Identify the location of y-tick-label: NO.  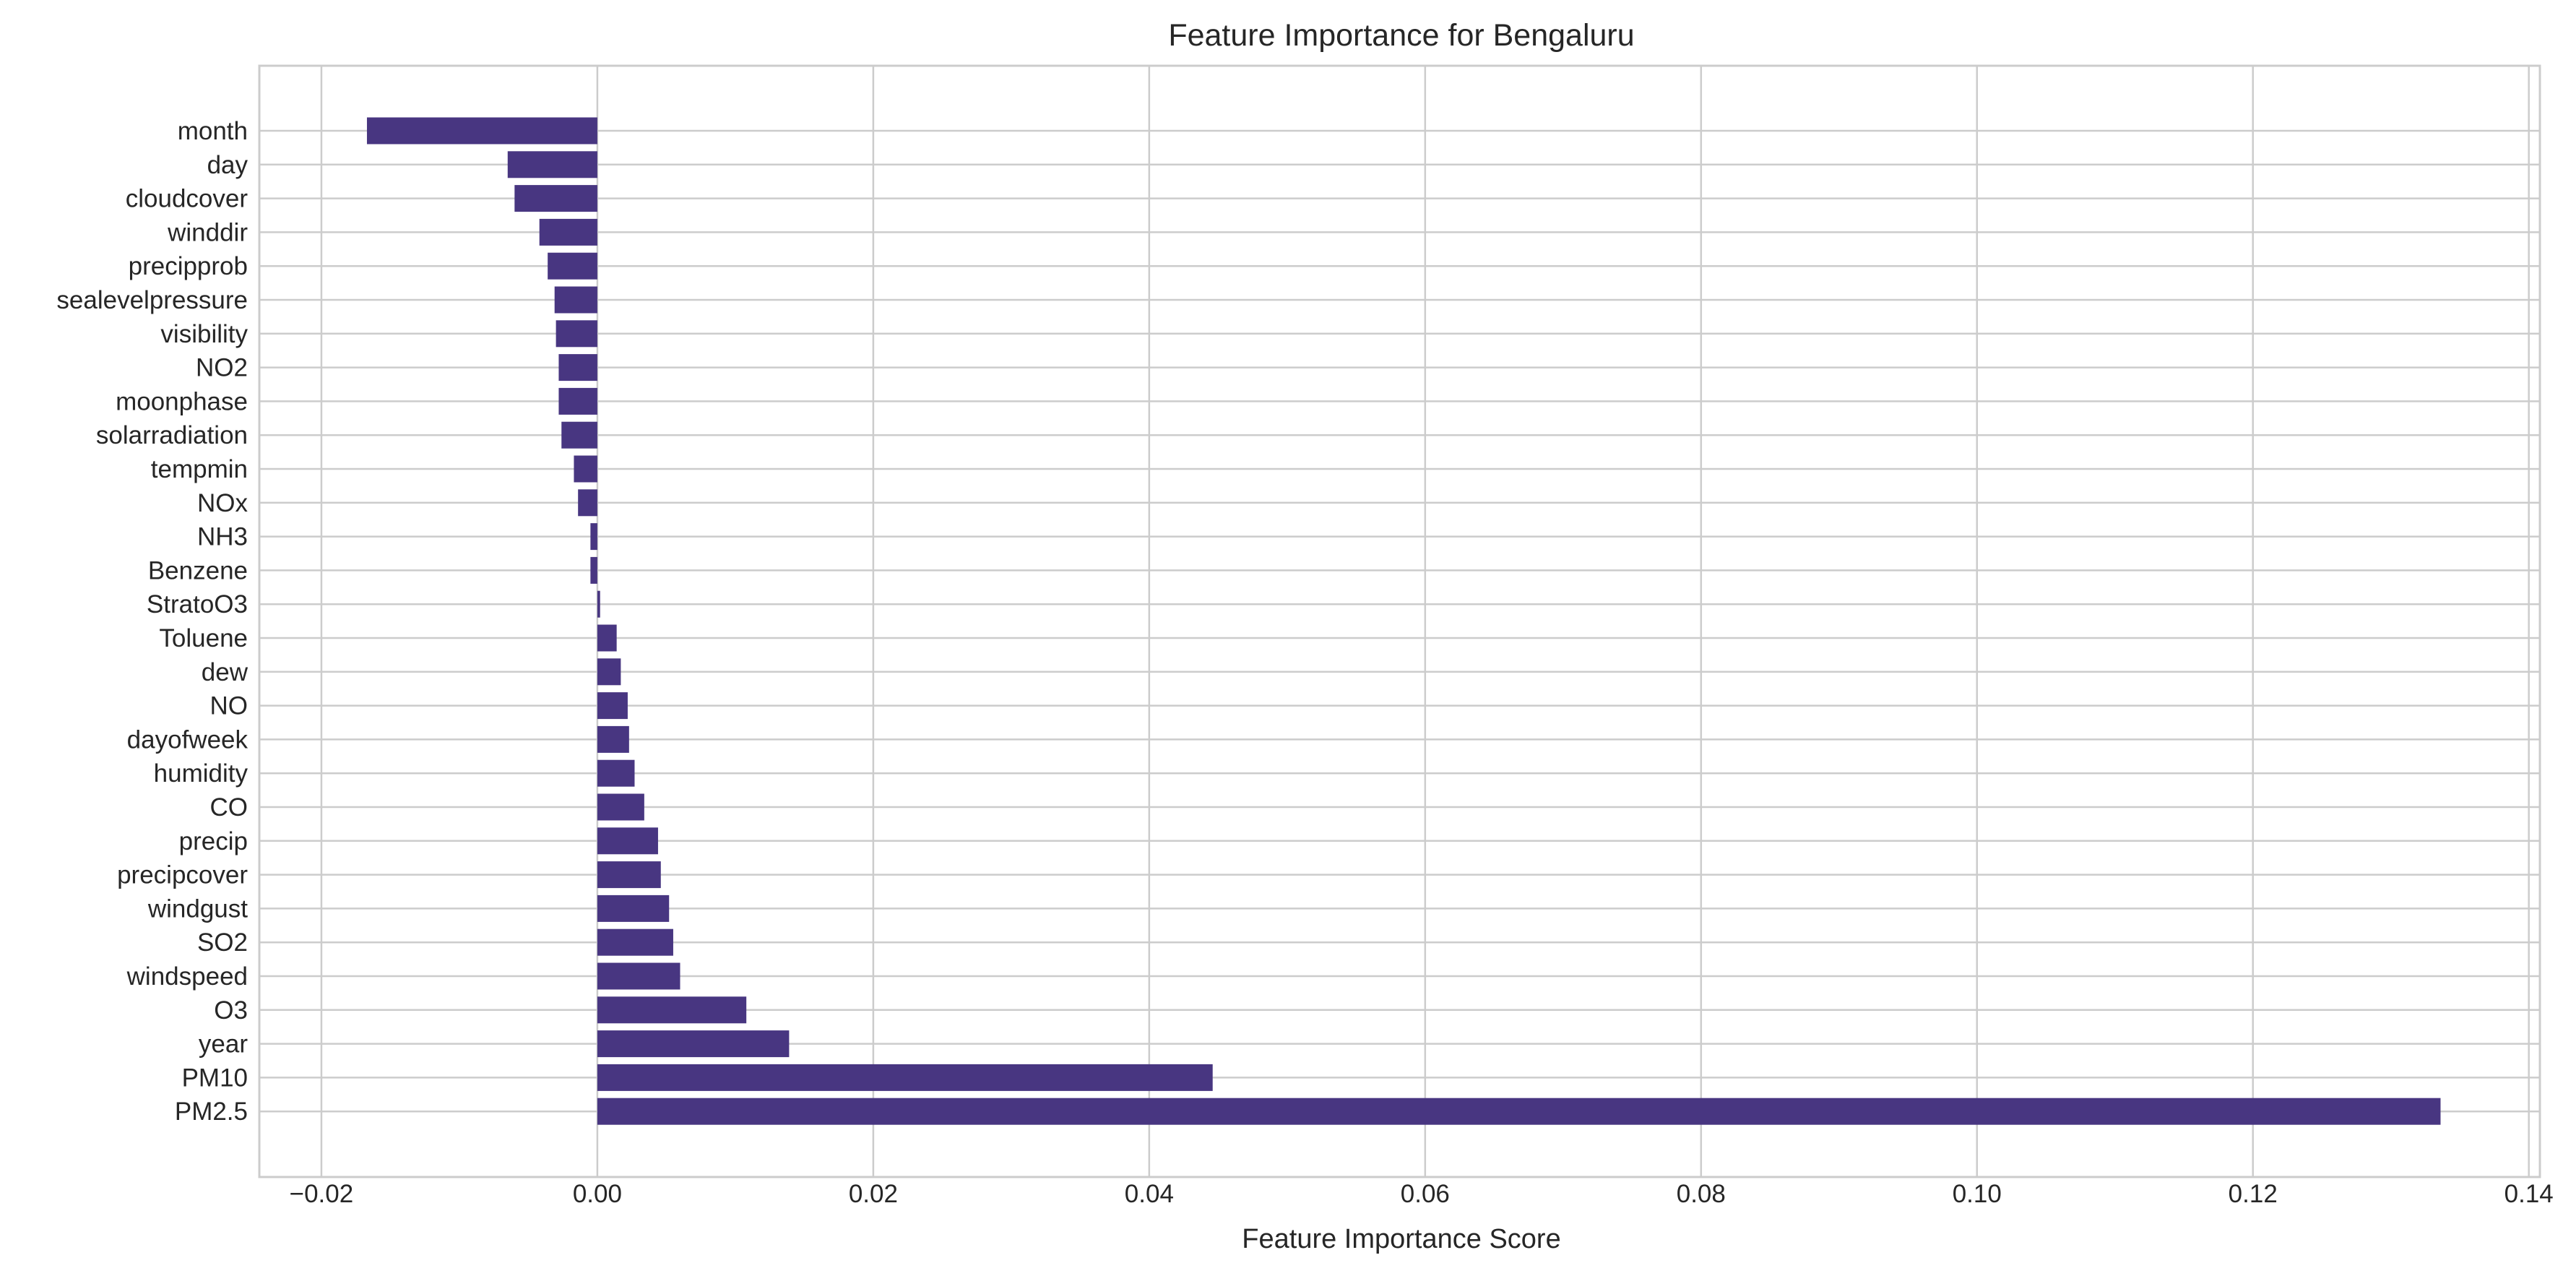
(229, 706).